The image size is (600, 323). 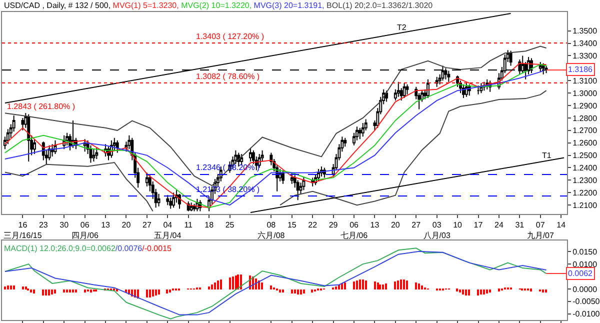 What do you see at coordinates (209, 225) in the screenshot?
I see `x-tick-label: 18` at bounding box center [209, 225].